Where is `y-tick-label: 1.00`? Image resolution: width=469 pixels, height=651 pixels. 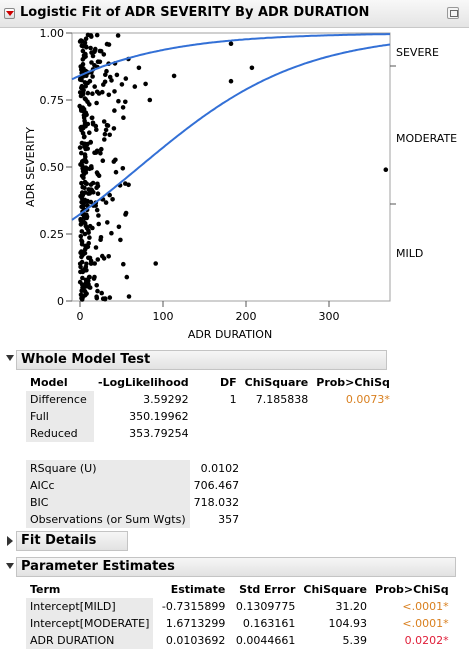
y-tick-label: 1.00 is located at coordinates (52, 34).